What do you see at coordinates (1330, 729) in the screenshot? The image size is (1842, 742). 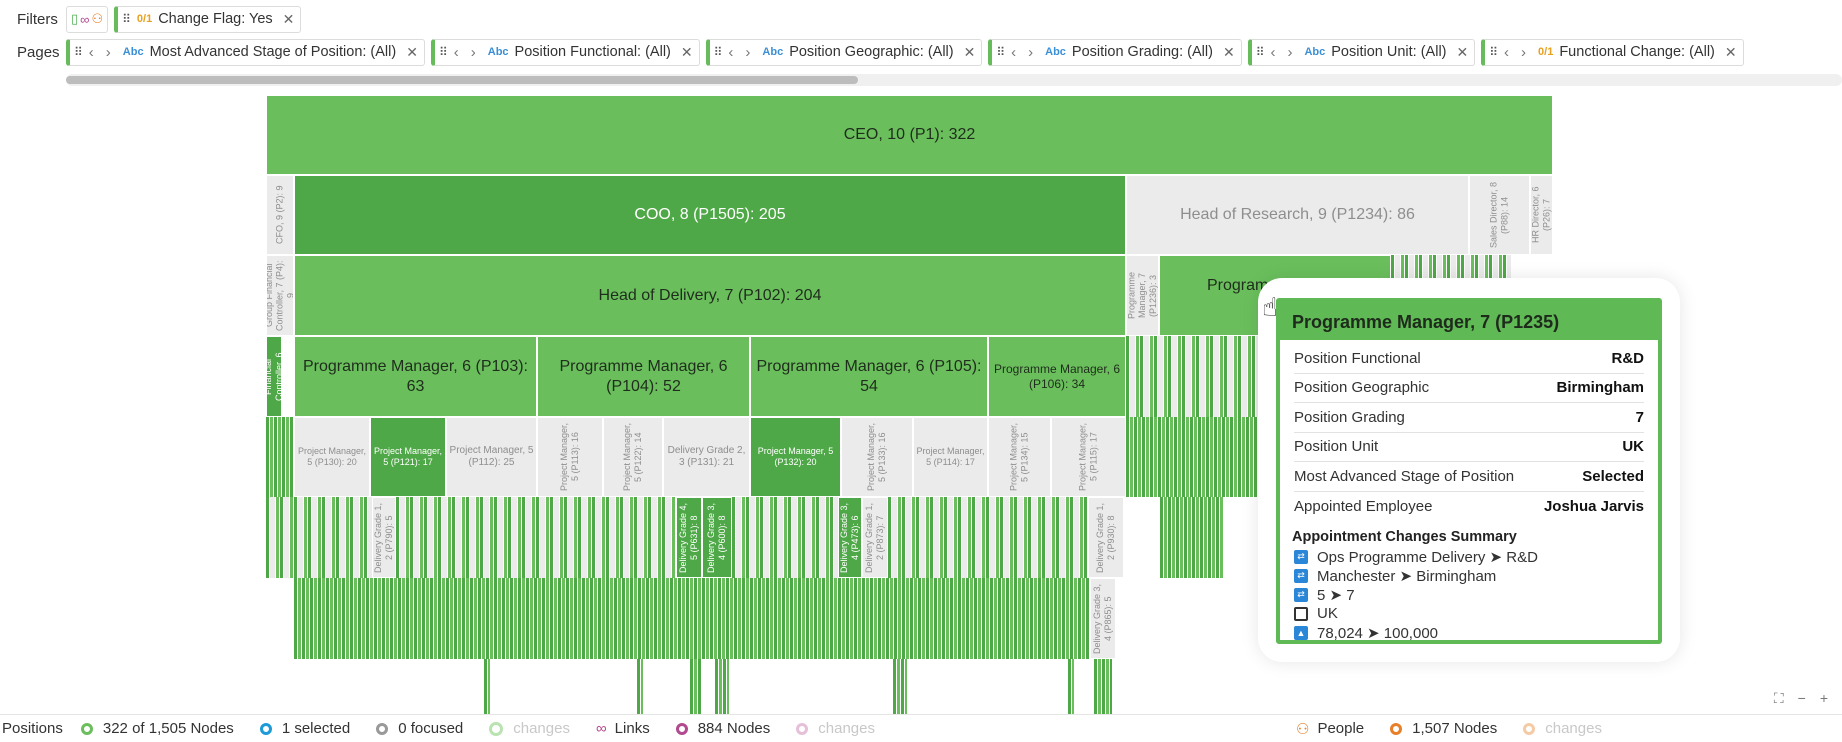 I see `people-label: ⚇ People` at bounding box center [1330, 729].